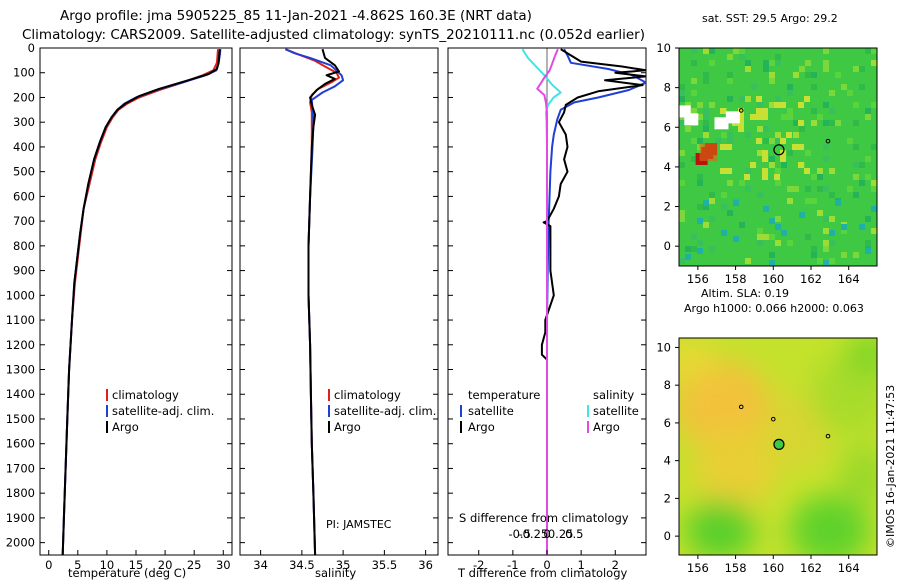  What do you see at coordinates (385, 565) in the screenshot?
I see `x-tick-label: 35.5` at bounding box center [385, 565].